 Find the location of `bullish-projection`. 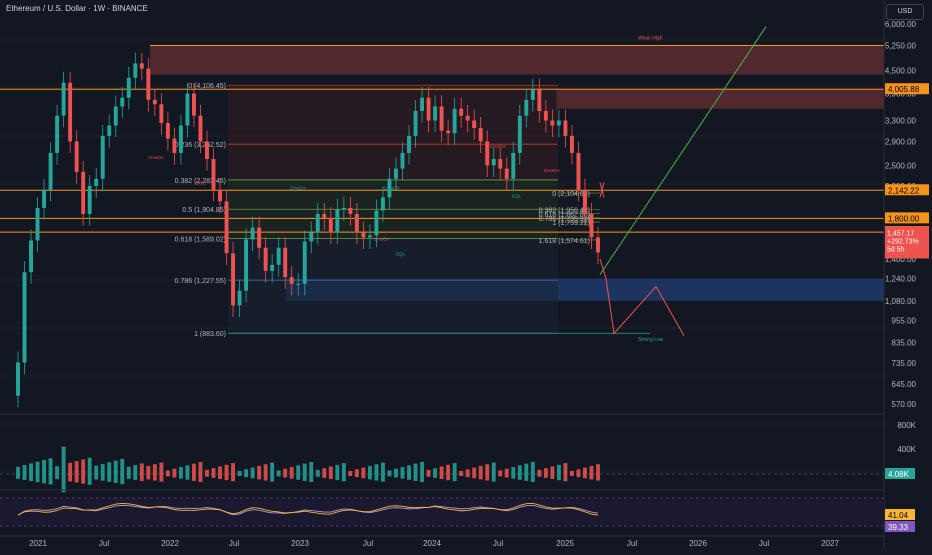

bullish-projection is located at coordinates (683, 150).